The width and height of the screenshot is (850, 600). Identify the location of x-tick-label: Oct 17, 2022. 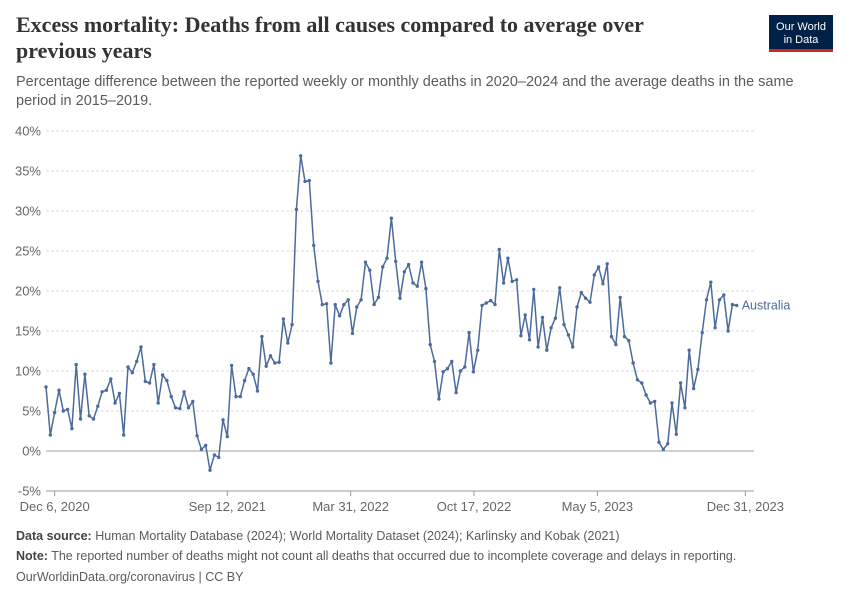
(474, 506).